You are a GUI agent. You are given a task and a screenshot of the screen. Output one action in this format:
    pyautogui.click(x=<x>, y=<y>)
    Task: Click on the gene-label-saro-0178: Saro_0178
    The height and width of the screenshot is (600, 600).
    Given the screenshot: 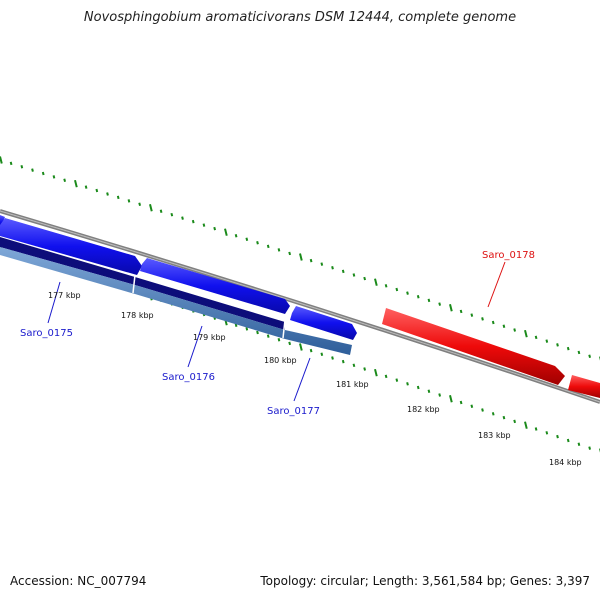 What is the action you would take?
    pyautogui.click(x=508, y=255)
    